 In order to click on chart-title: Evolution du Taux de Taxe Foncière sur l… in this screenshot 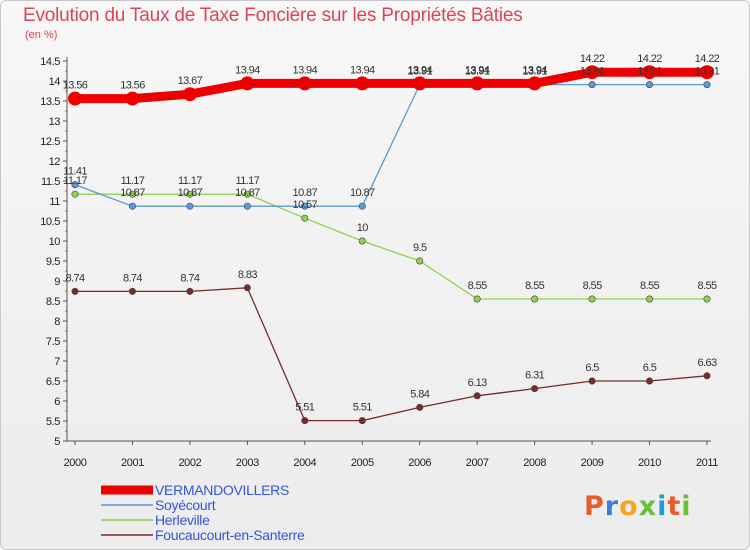, I will do `click(273, 15)`.